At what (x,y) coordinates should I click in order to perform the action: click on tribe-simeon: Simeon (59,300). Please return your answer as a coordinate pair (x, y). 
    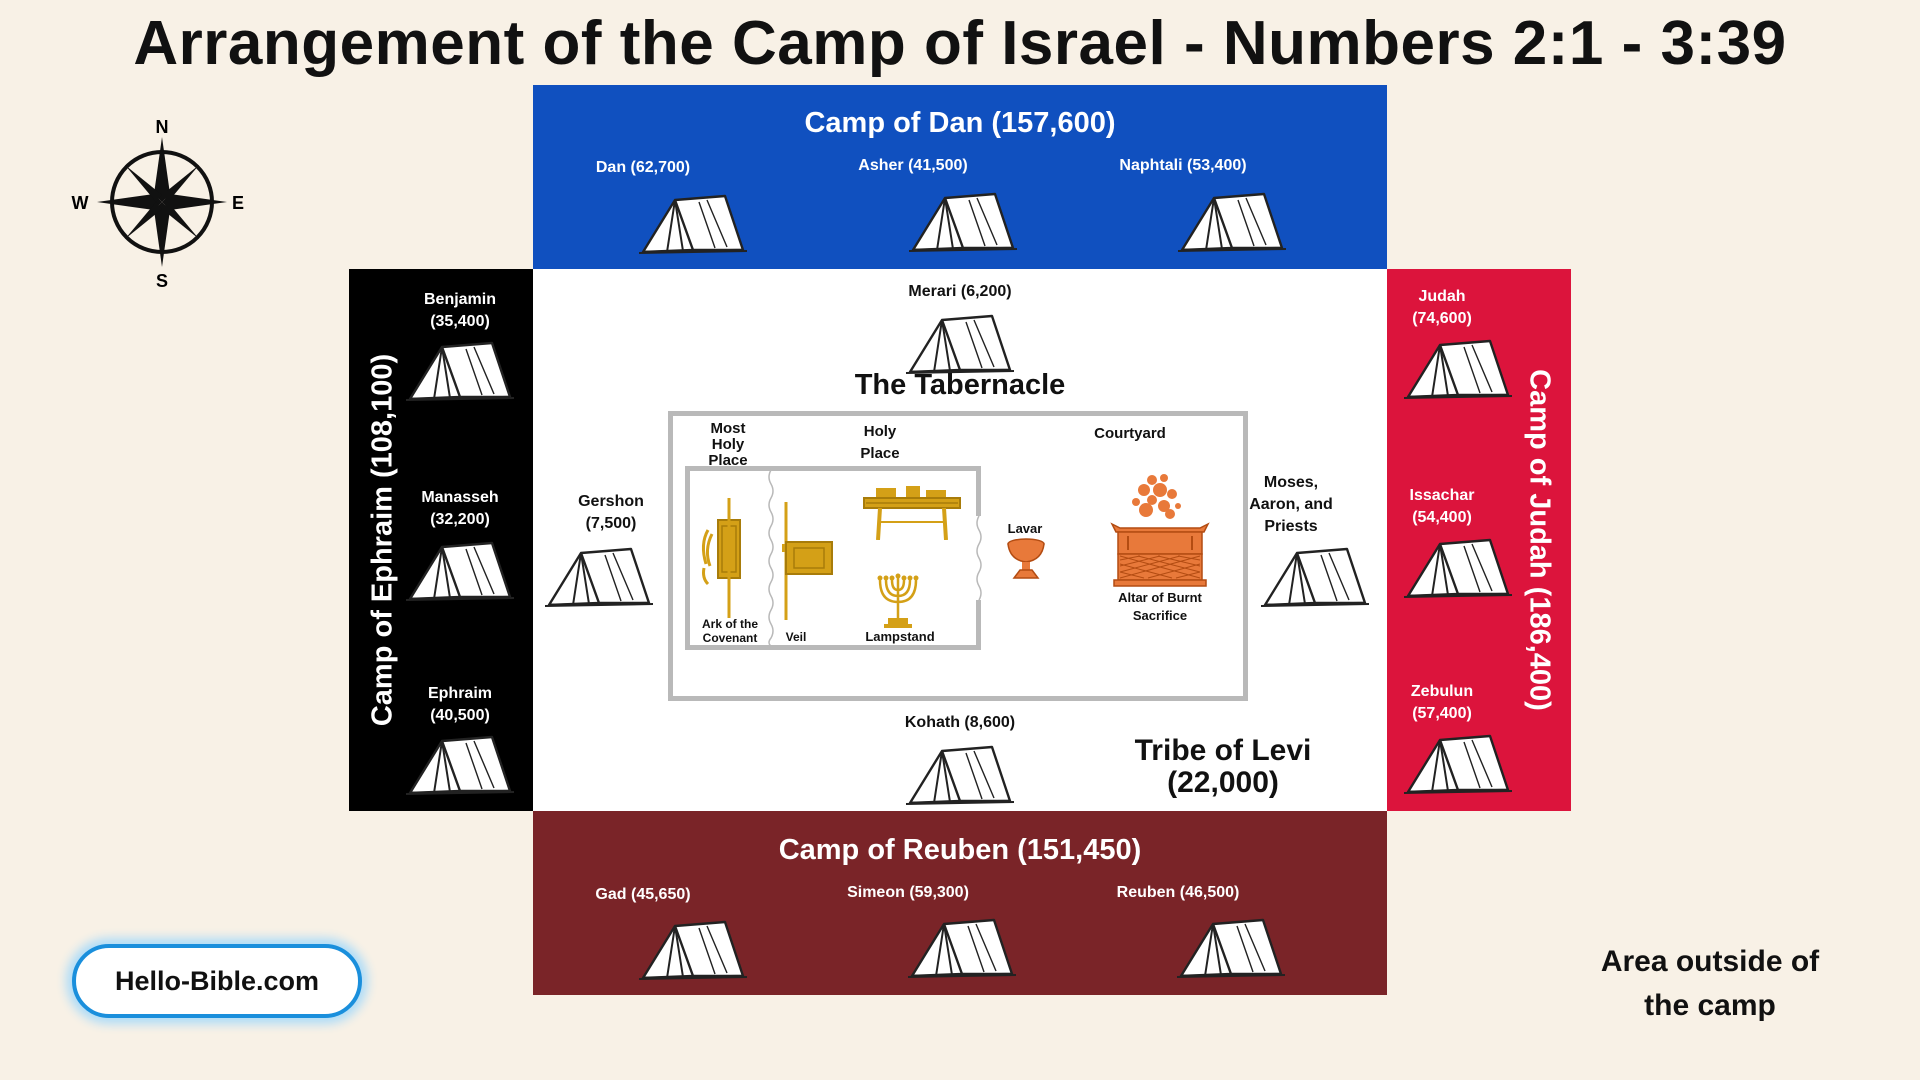
    Looking at the image, I should click on (908, 892).